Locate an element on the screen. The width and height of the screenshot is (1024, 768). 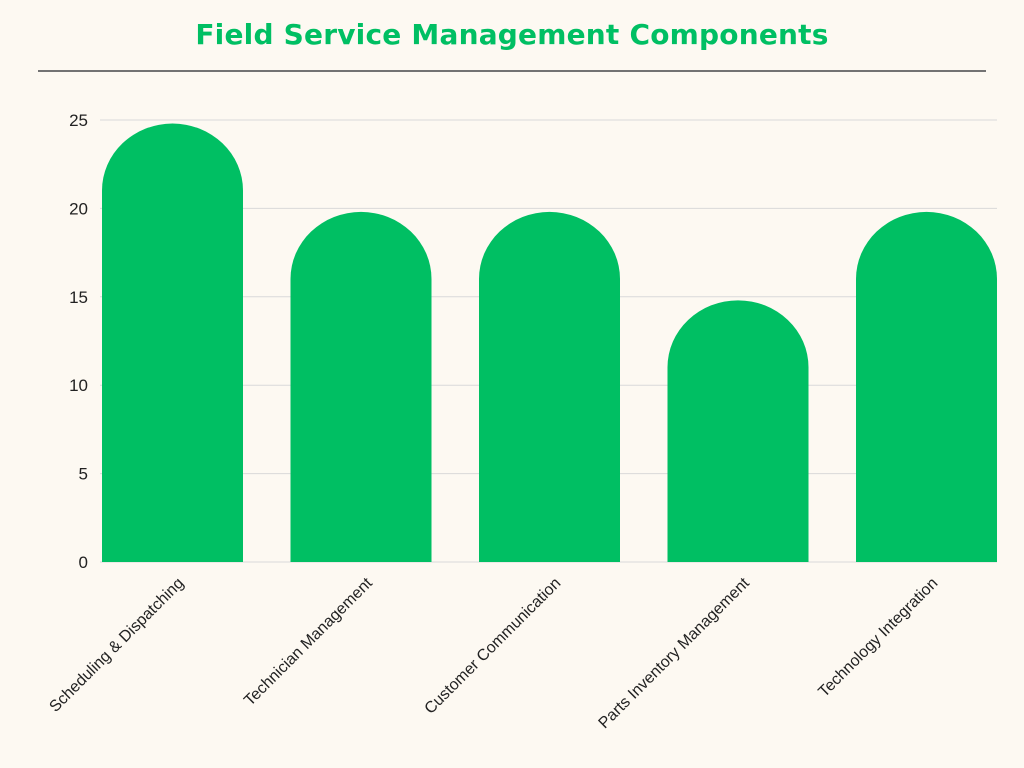
x-tick-label: Scheduling & Dispatching is located at coordinates (116, 645).